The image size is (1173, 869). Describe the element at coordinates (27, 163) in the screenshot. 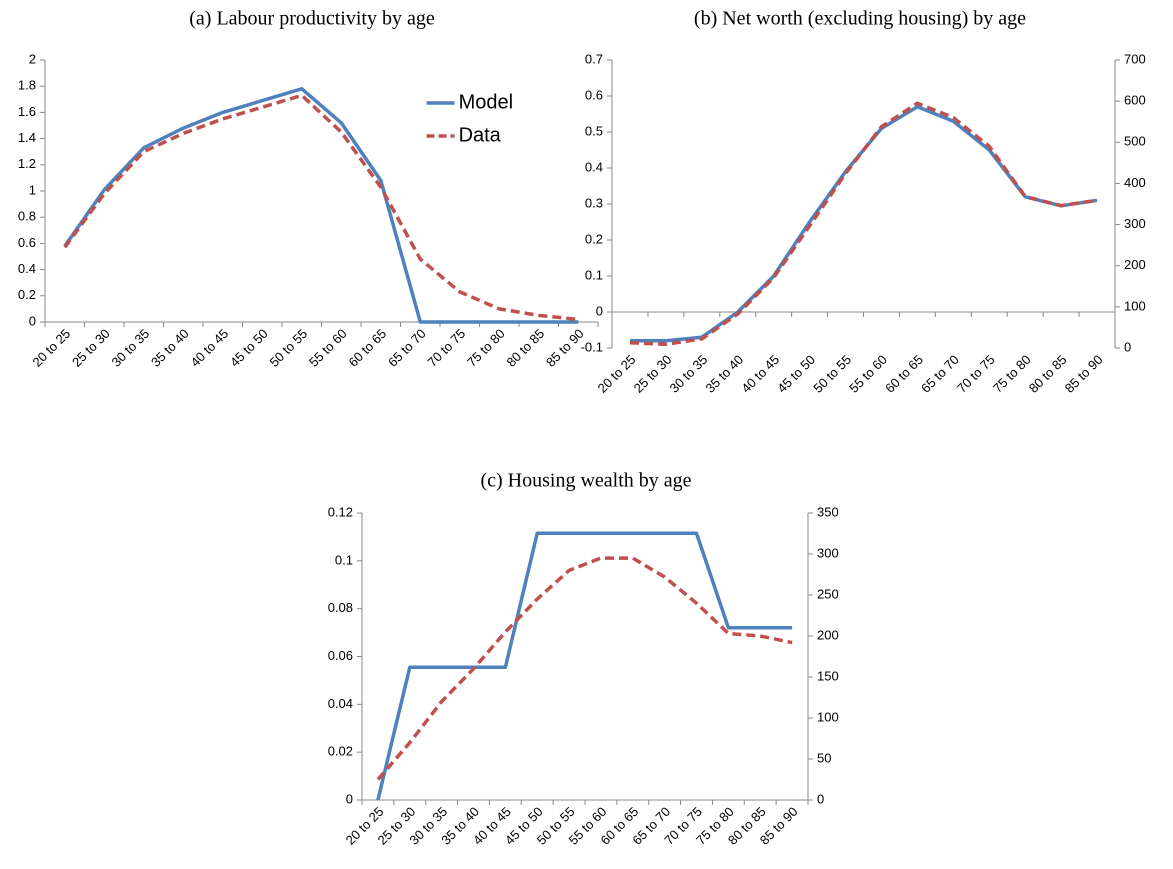

I see `y-tick-label: 1.2` at that location.